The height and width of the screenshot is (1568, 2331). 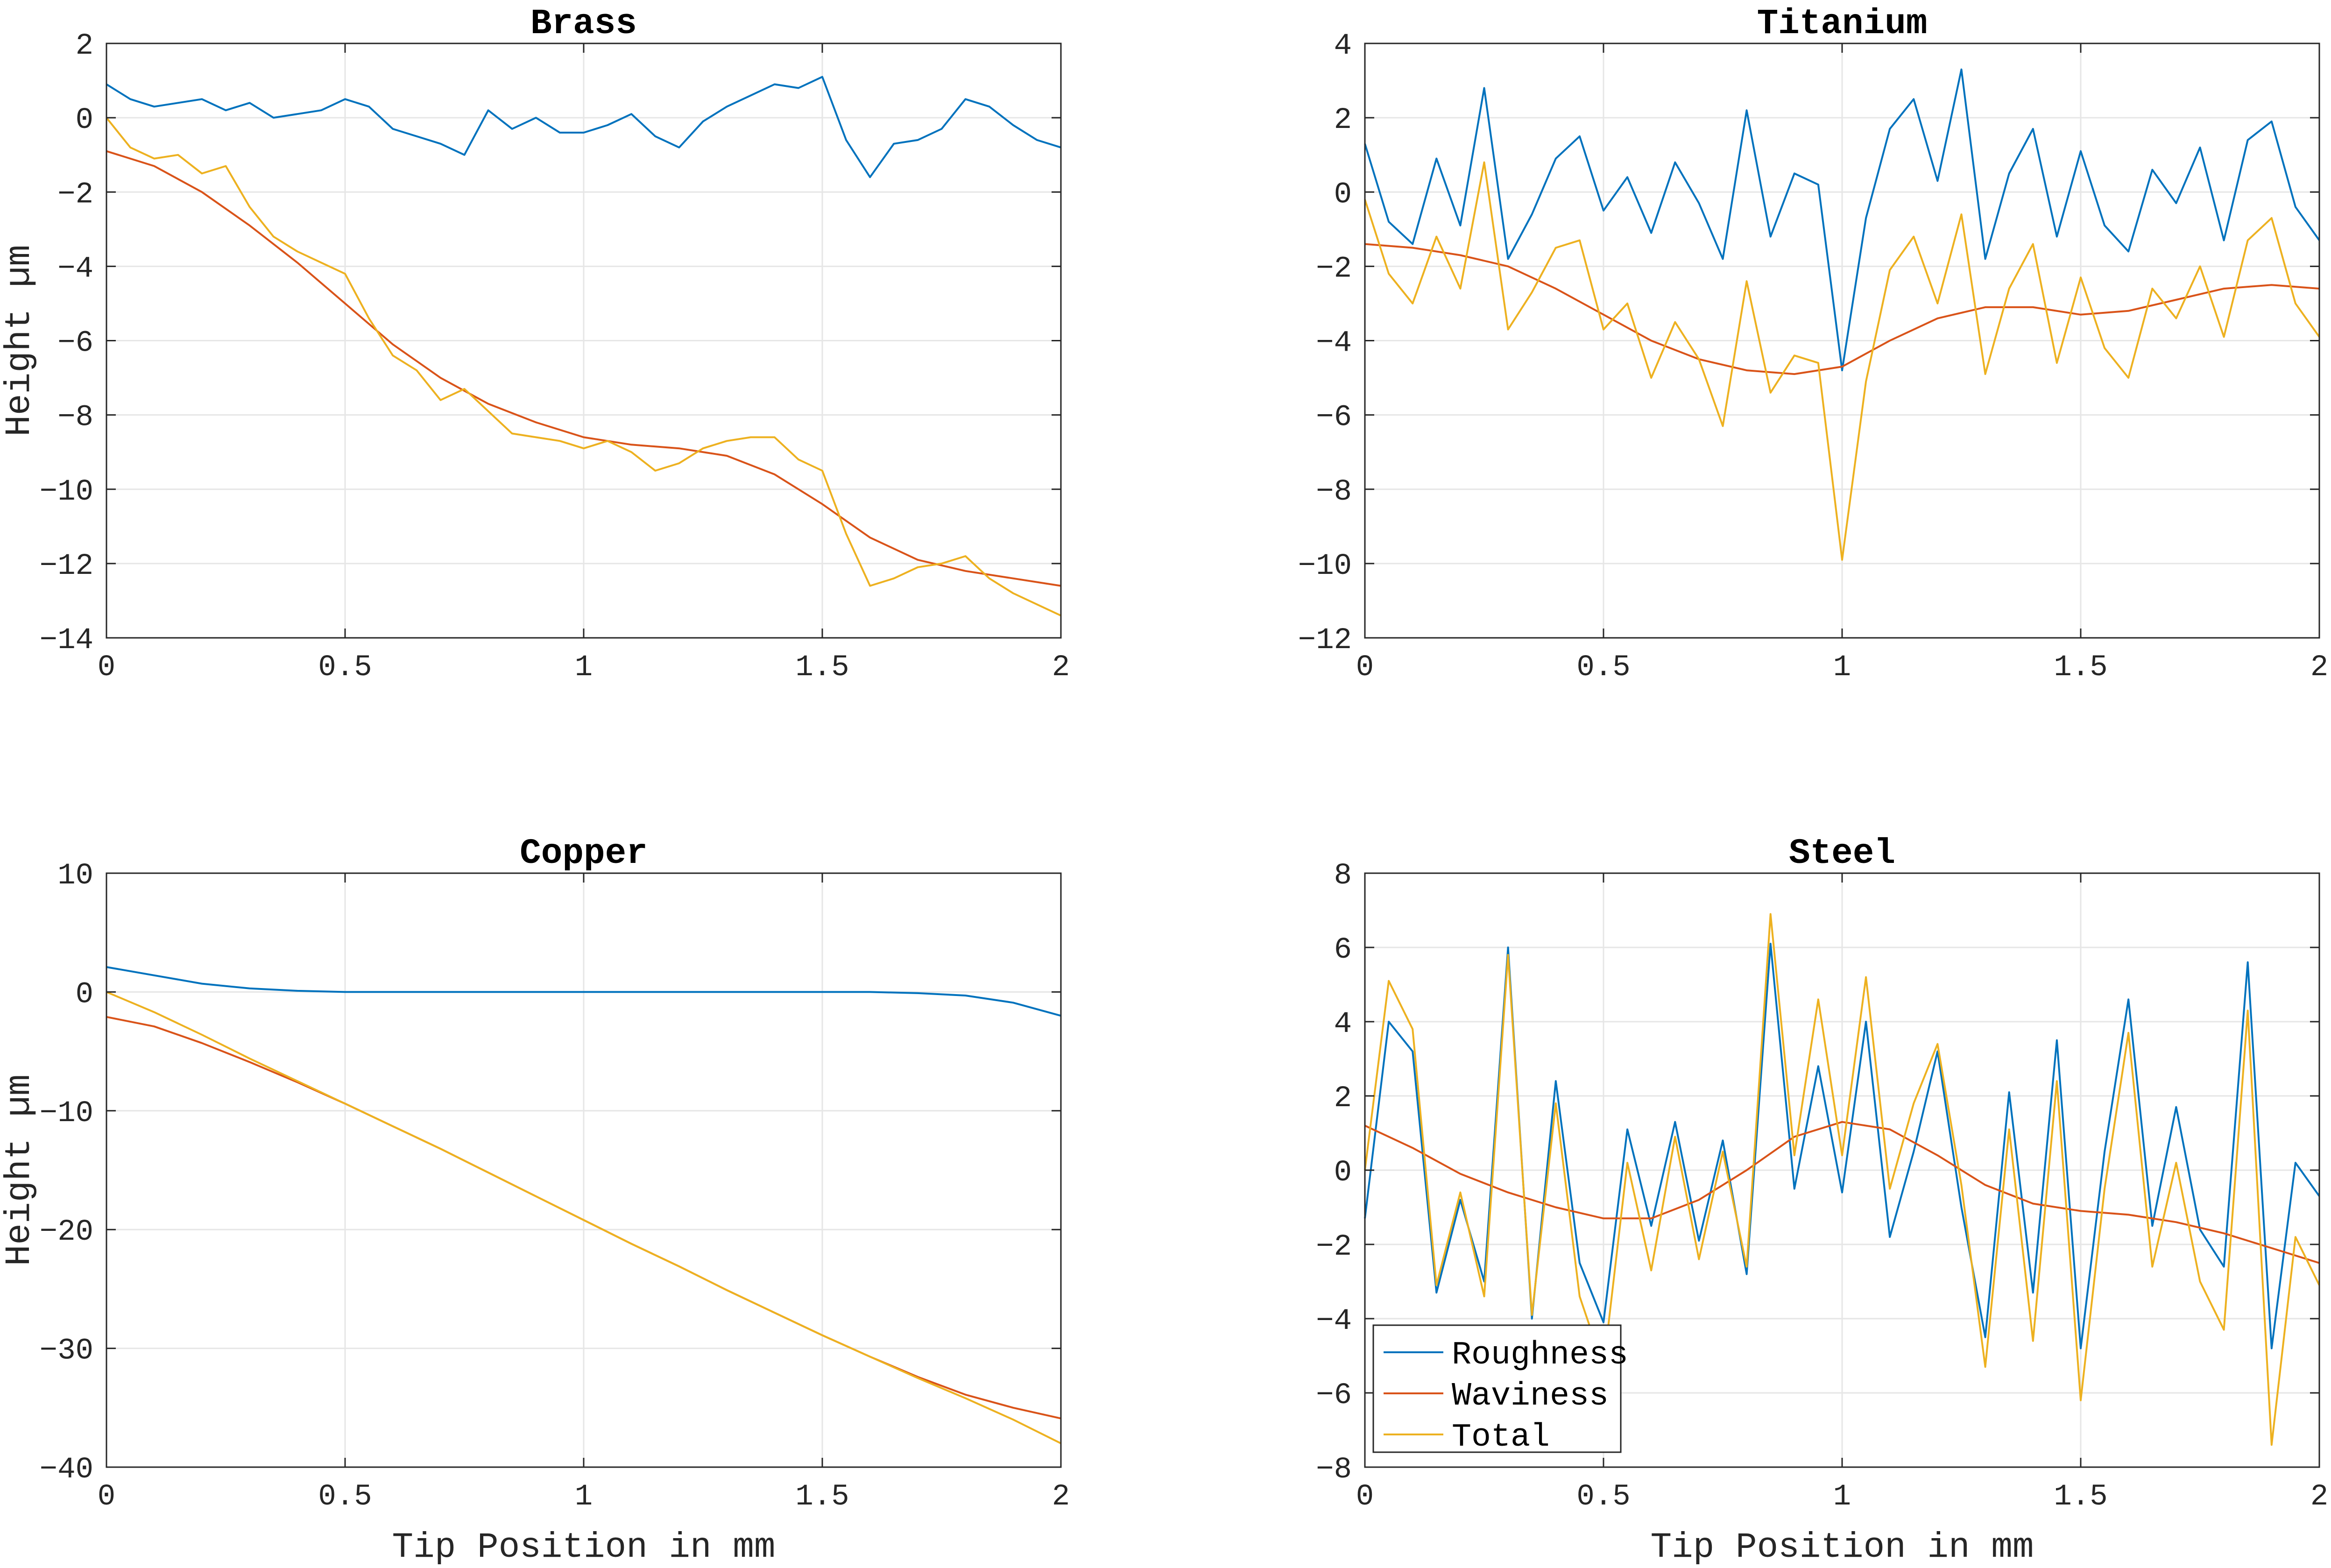 What do you see at coordinates (1343, 950) in the screenshot?
I see `y-tick-label: 6` at bounding box center [1343, 950].